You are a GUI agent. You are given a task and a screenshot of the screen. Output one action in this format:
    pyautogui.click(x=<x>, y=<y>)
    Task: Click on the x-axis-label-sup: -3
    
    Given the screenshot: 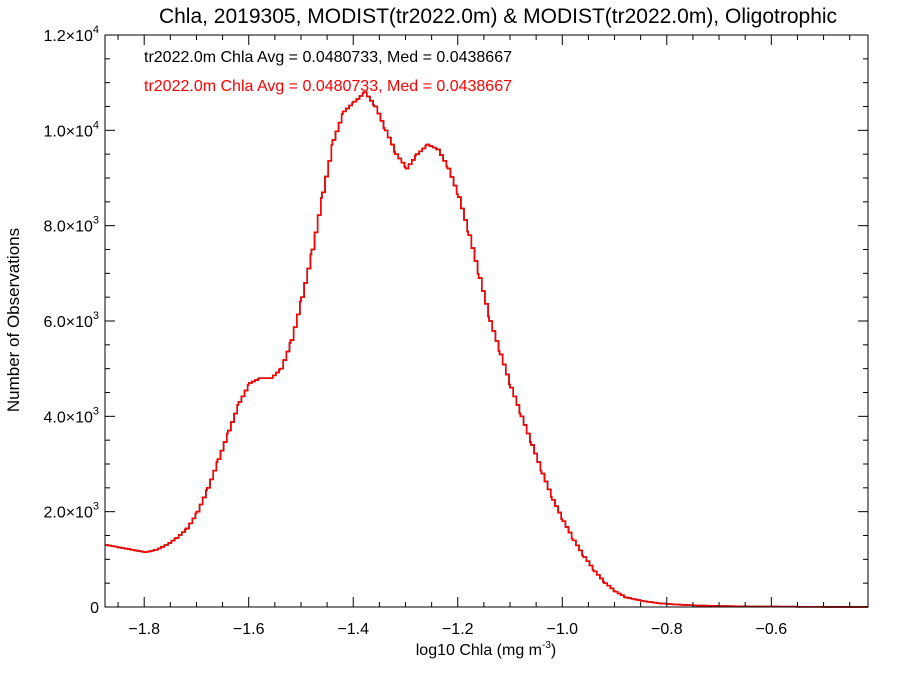 What is the action you would take?
    pyautogui.click(x=546, y=645)
    